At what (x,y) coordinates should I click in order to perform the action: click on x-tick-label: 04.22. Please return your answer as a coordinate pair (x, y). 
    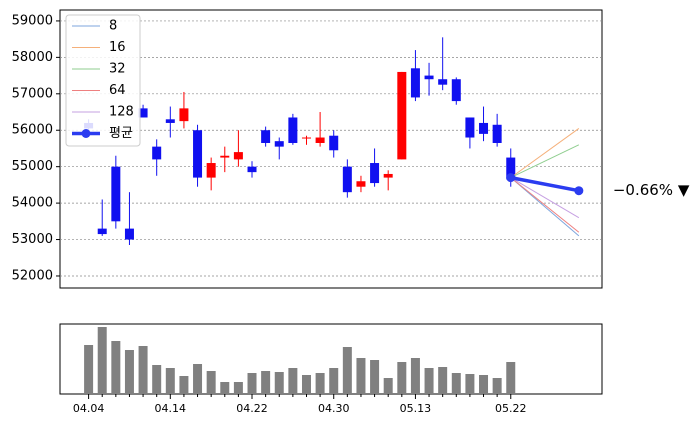
    Looking at the image, I should click on (252, 408).